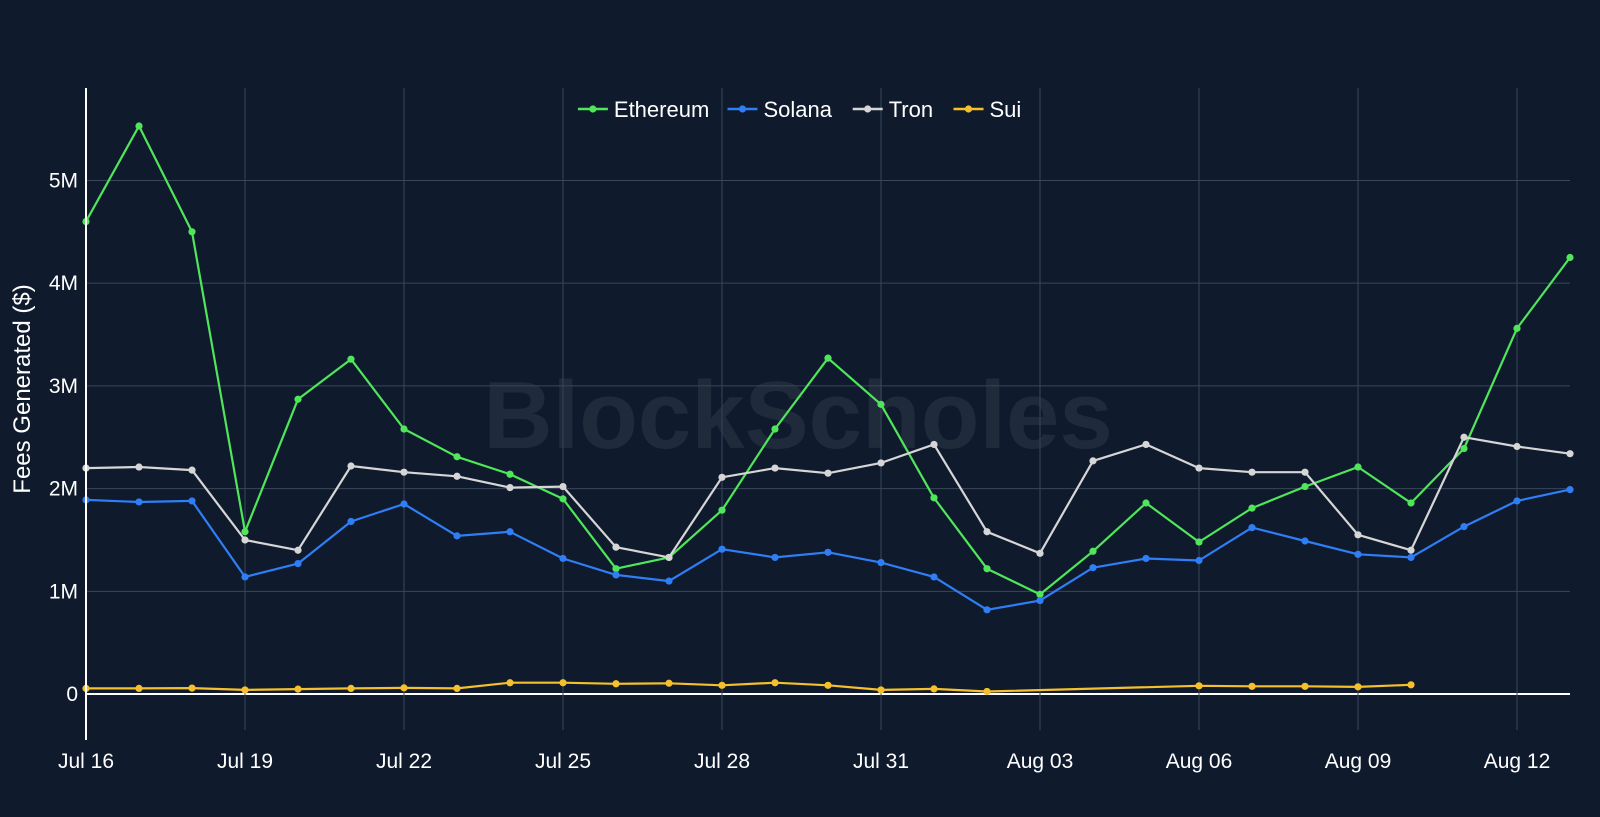 The height and width of the screenshot is (817, 1600). What do you see at coordinates (563, 761) in the screenshot?
I see `x-tick-label: Jul 25` at bounding box center [563, 761].